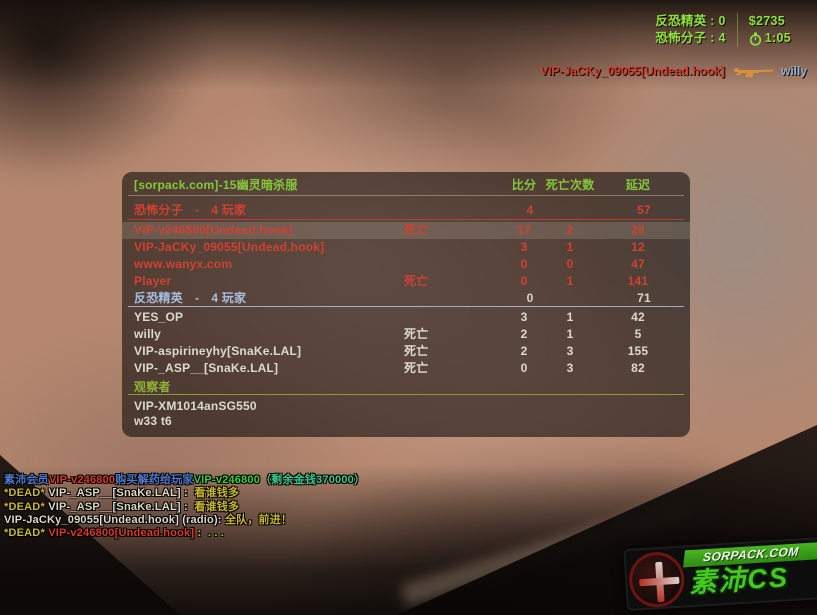 This screenshot has height=615, width=817. Describe the element at coordinates (739, 580) in the screenshot. I see `logo-brand-text: 素沛CS` at that location.